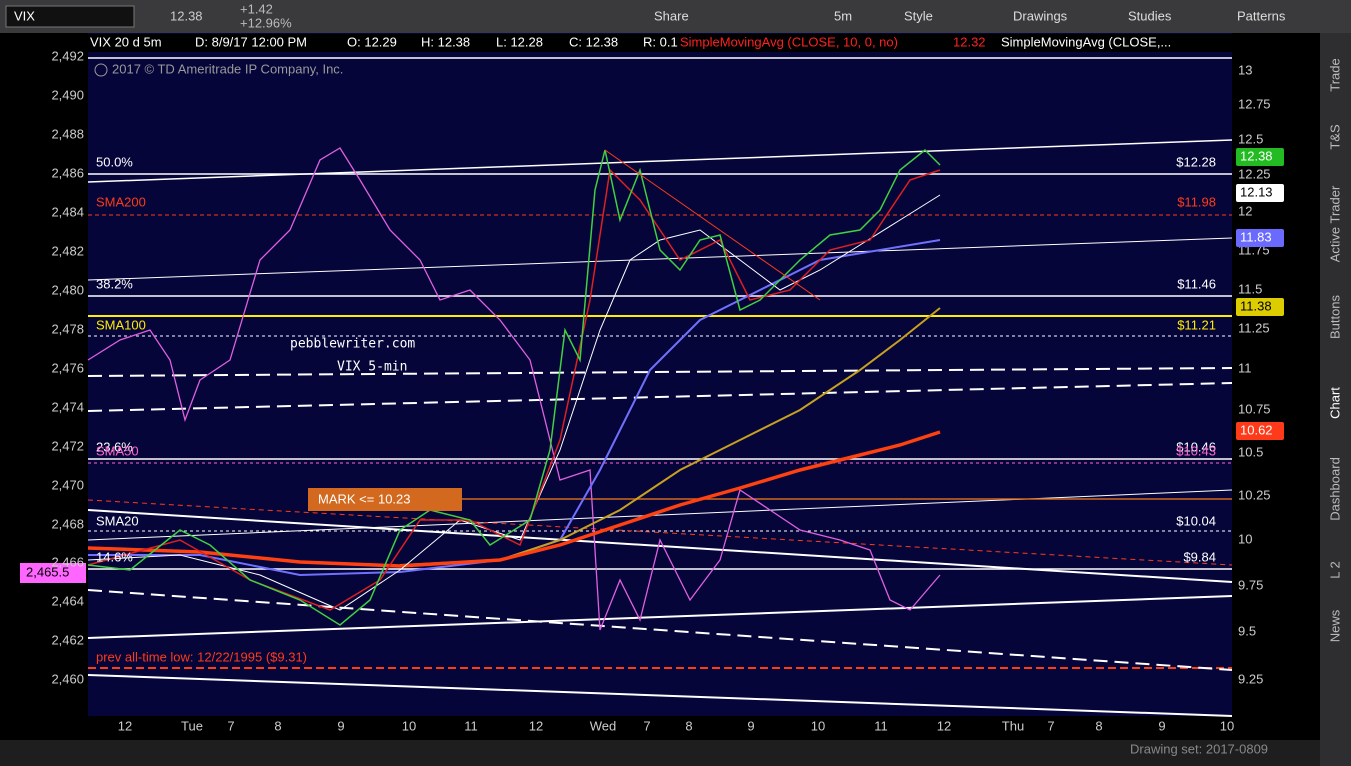 This screenshot has width=1351, height=766. What do you see at coordinates (186, 15) in the screenshot?
I see `price: 12.38` at bounding box center [186, 15].